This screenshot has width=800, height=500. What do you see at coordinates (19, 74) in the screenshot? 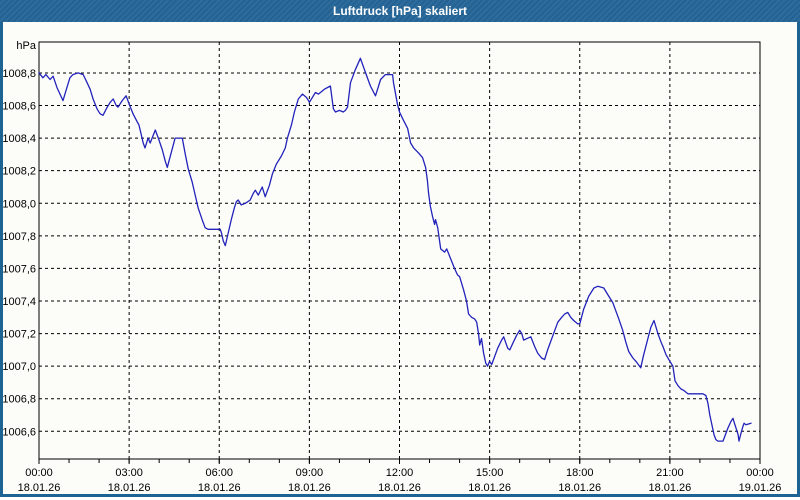
I see `y-tick-label: 1008,8` at bounding box center [19, 74].